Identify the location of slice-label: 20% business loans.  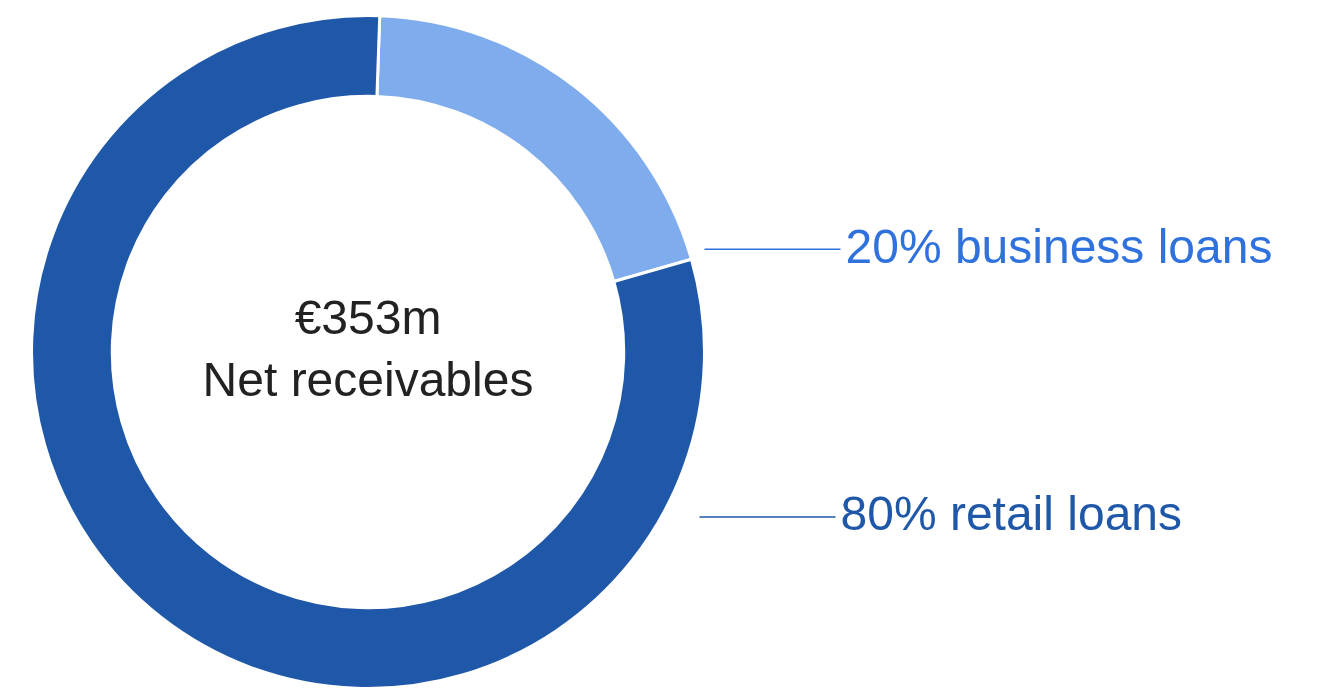
(1059, 246).